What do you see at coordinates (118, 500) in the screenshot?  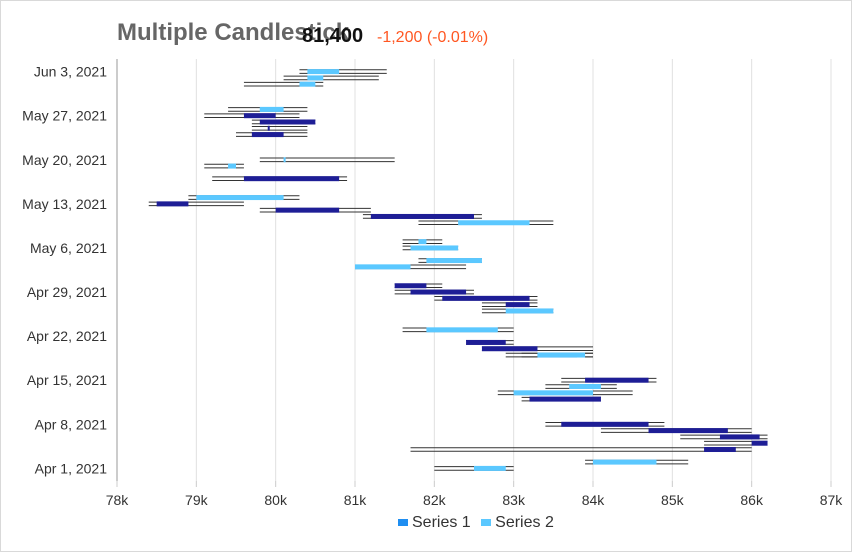 I see `x-tick-label: 78k` at bounding box center [118, 500].